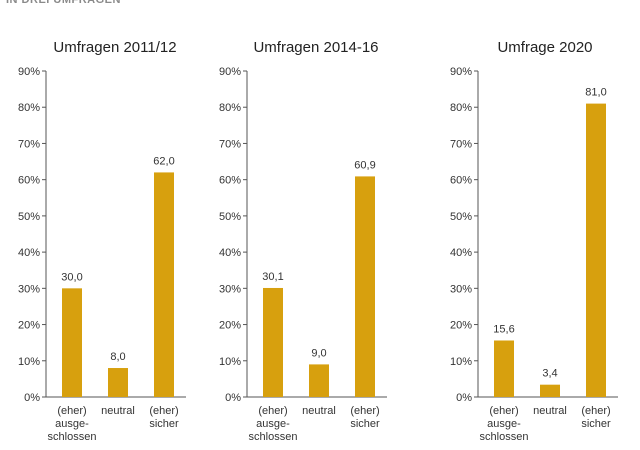 The width and height of the screenshot is (640, 450). I want to click on value-label: 8,0, so click(117, 357).